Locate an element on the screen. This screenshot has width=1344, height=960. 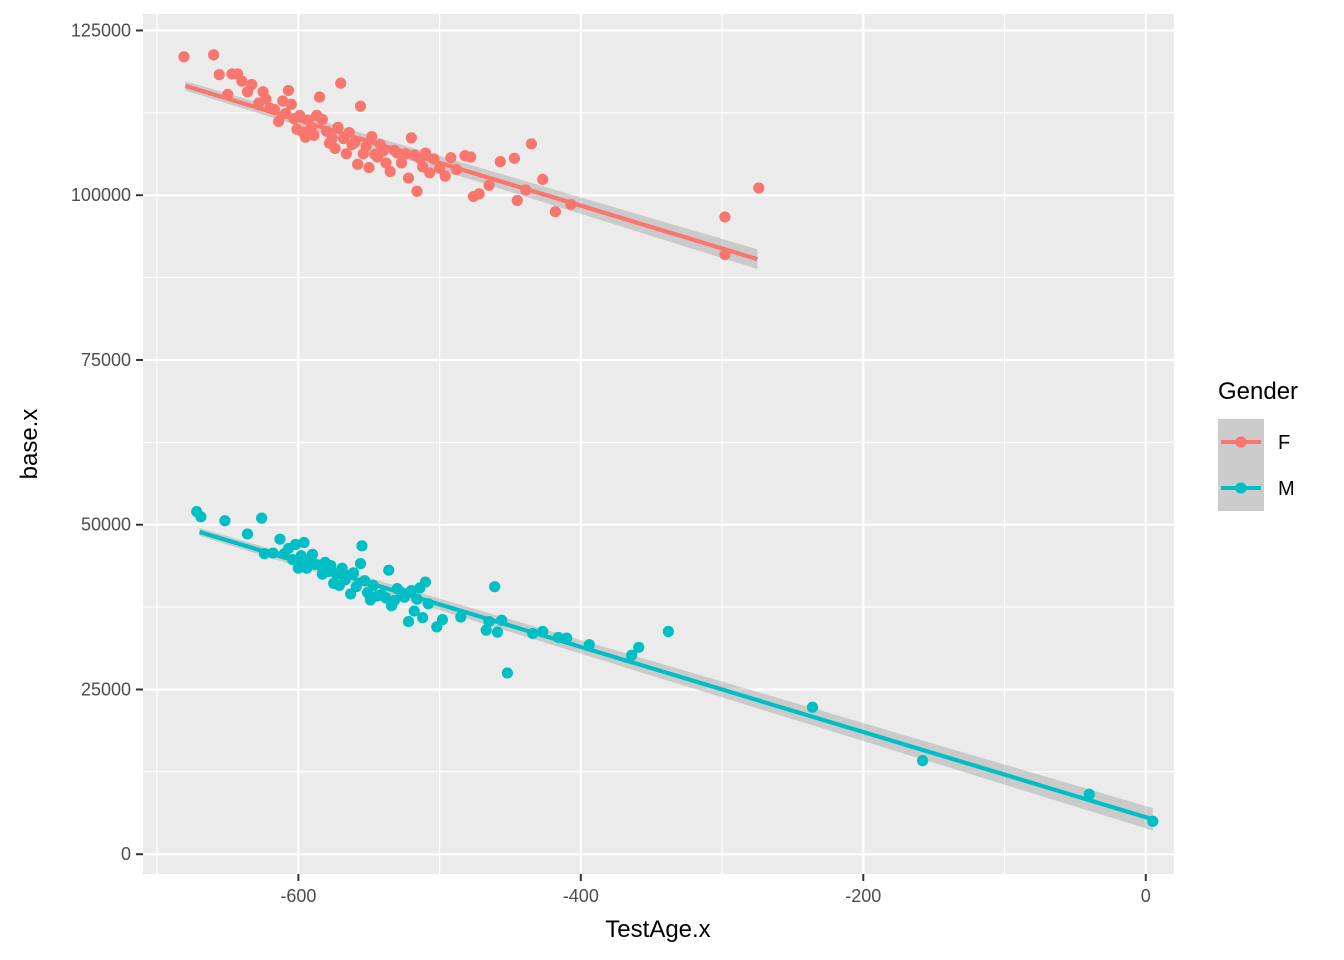
x-axis-title: TestAge.x is located at coordinates (657, 929).